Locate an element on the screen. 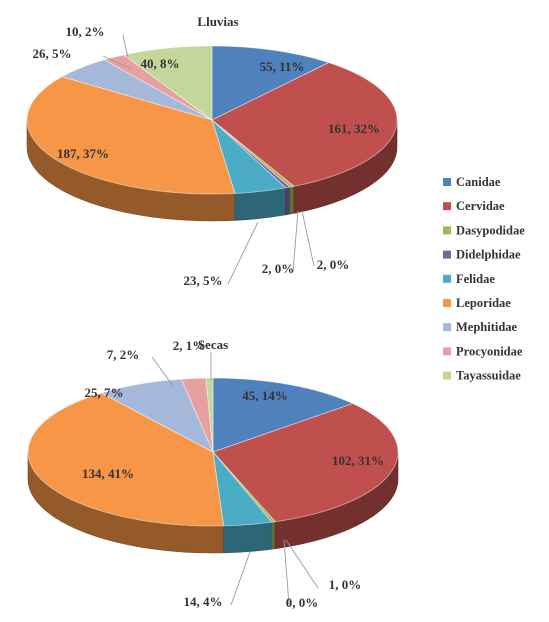  data-label-didelphidae: 2, 0% is located at coordinates (278, 268).